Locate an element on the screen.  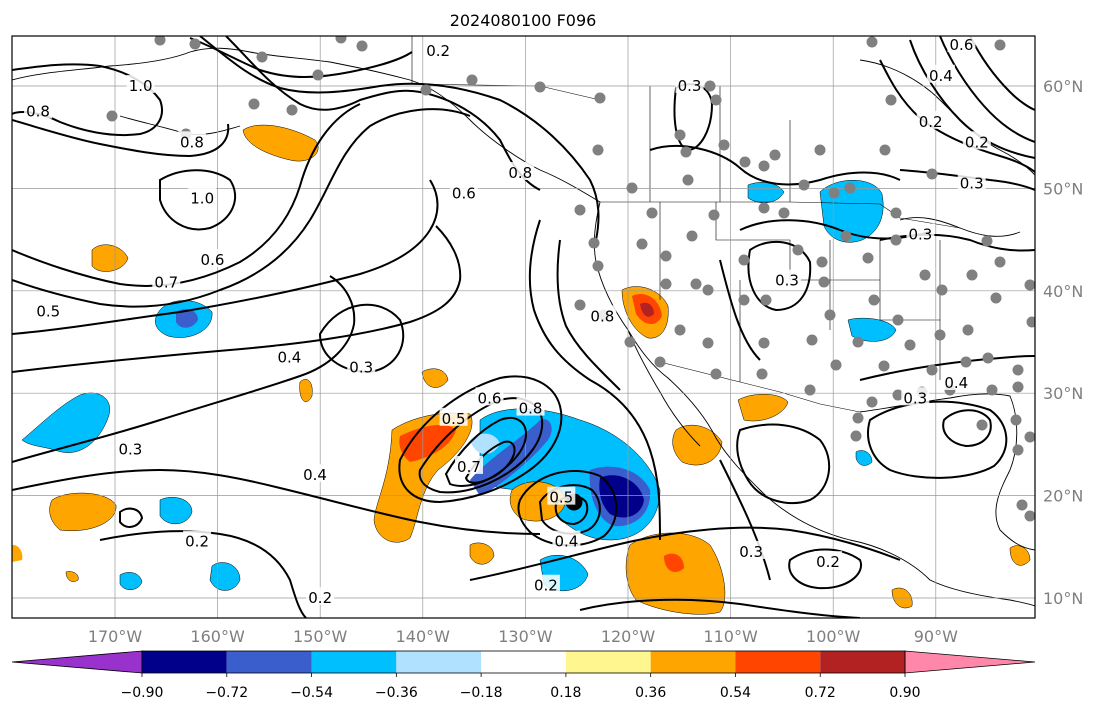
contour-great-plains-loop is located at coordinates (779, 276).